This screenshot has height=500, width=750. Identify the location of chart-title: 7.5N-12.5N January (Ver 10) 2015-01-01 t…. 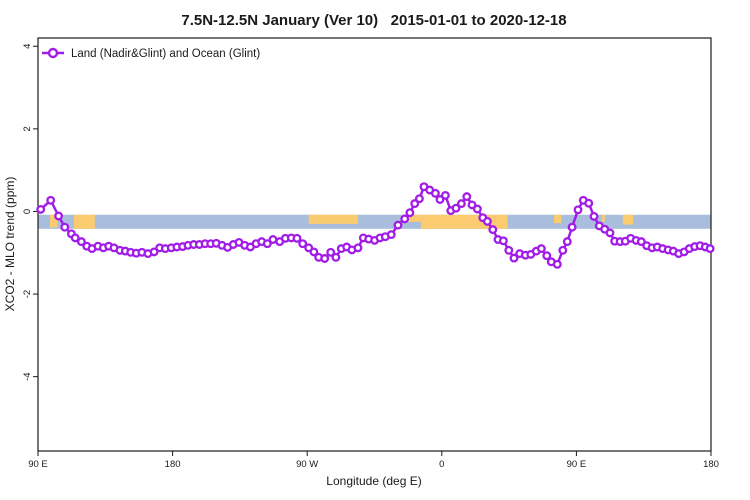
(373, 20).